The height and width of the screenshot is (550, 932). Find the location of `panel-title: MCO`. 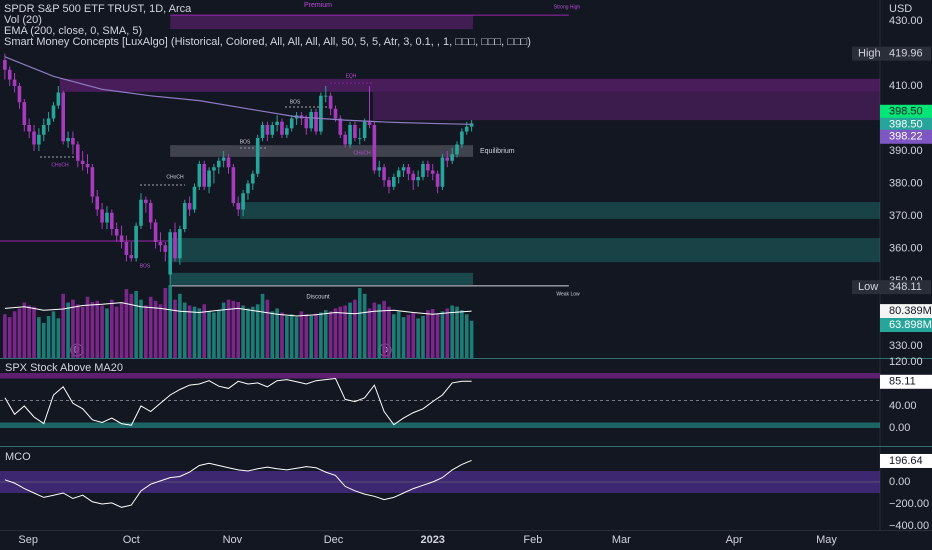

panel-title: MCO is located at coordinates (18, 457).